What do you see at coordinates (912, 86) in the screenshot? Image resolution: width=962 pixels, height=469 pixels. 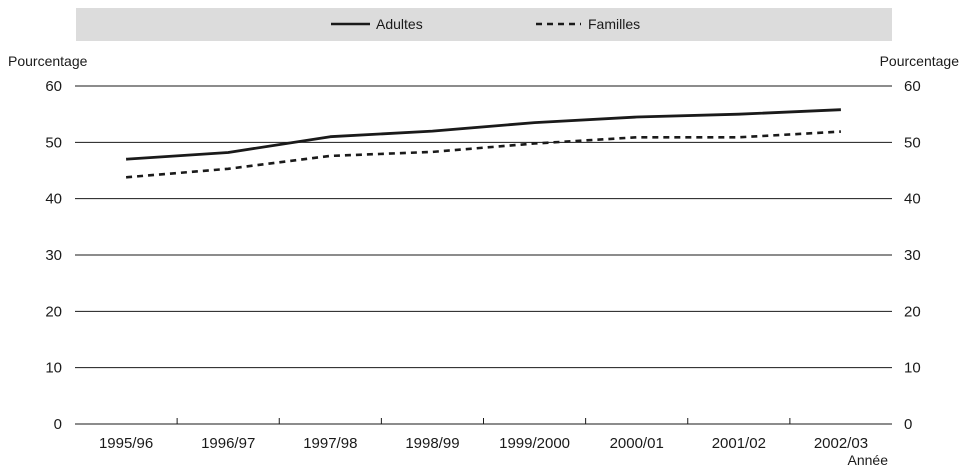 I see `y-tick-label-right: 60` at bounding box center [912, 86].